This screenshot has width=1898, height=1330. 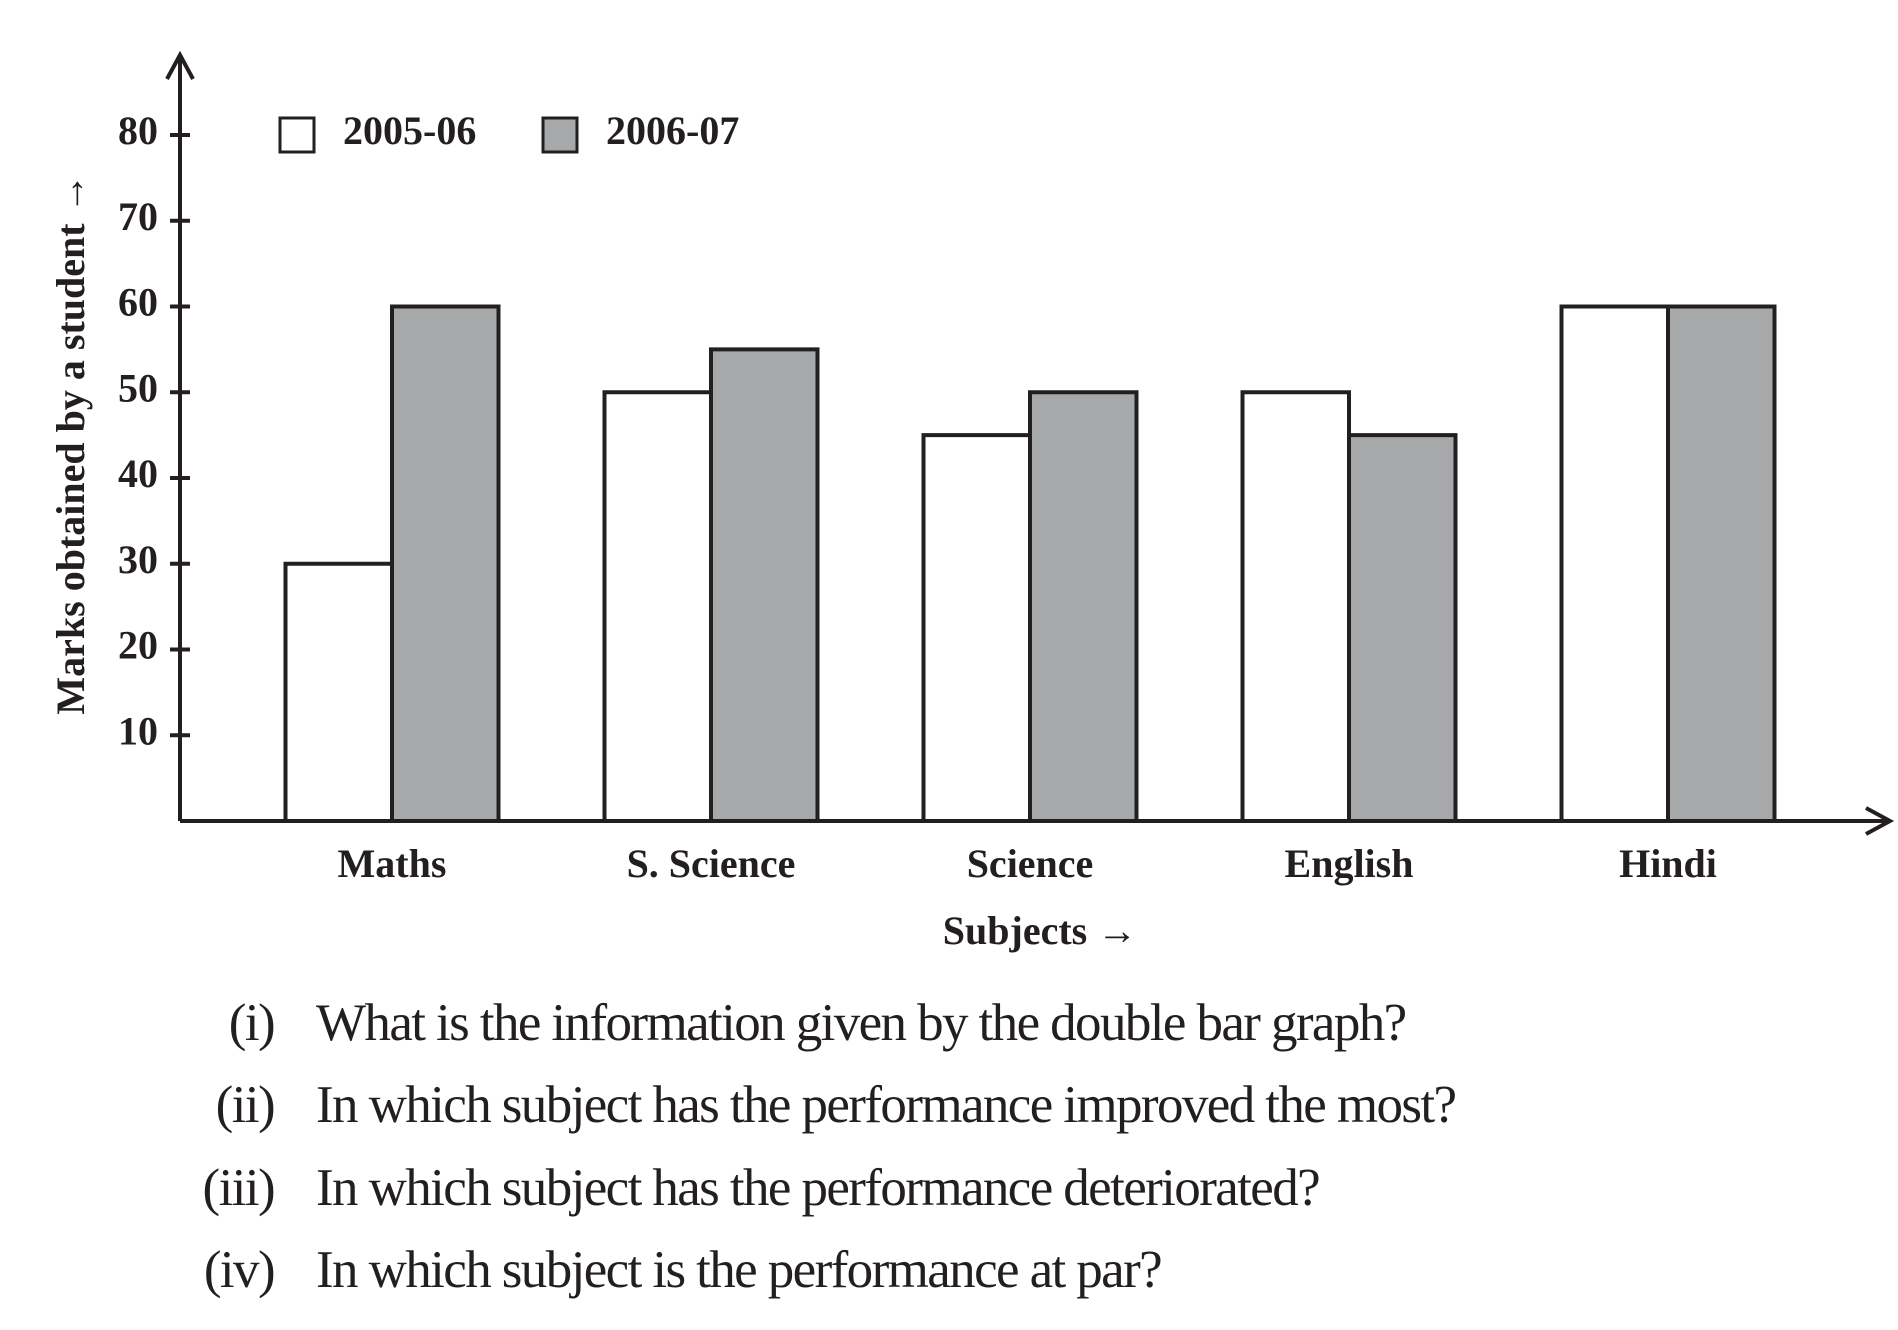 What do you see at coordinates (1880, 821) in the screenshot?
I see `x-arrow` at bounding box center [1880, 821].